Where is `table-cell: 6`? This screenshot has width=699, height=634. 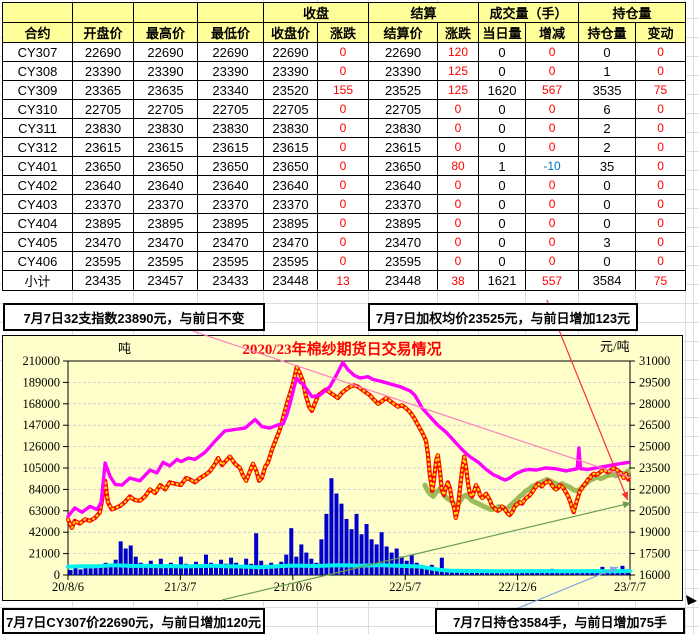
table-cell: 6 is located at coordinates (607, 109).